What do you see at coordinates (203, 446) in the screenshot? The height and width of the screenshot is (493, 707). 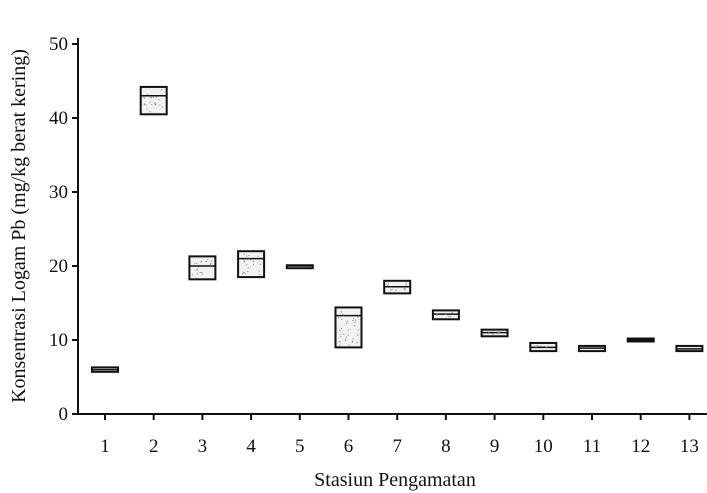 I see `x-tick-label: 3` at bounding box center [203, 446].